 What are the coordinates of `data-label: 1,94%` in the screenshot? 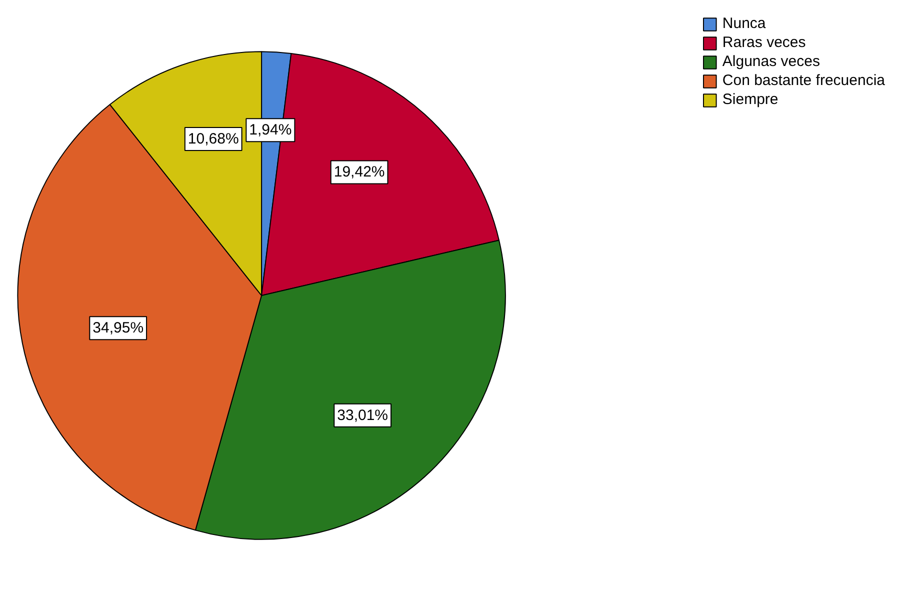 It's located at (270, 130).